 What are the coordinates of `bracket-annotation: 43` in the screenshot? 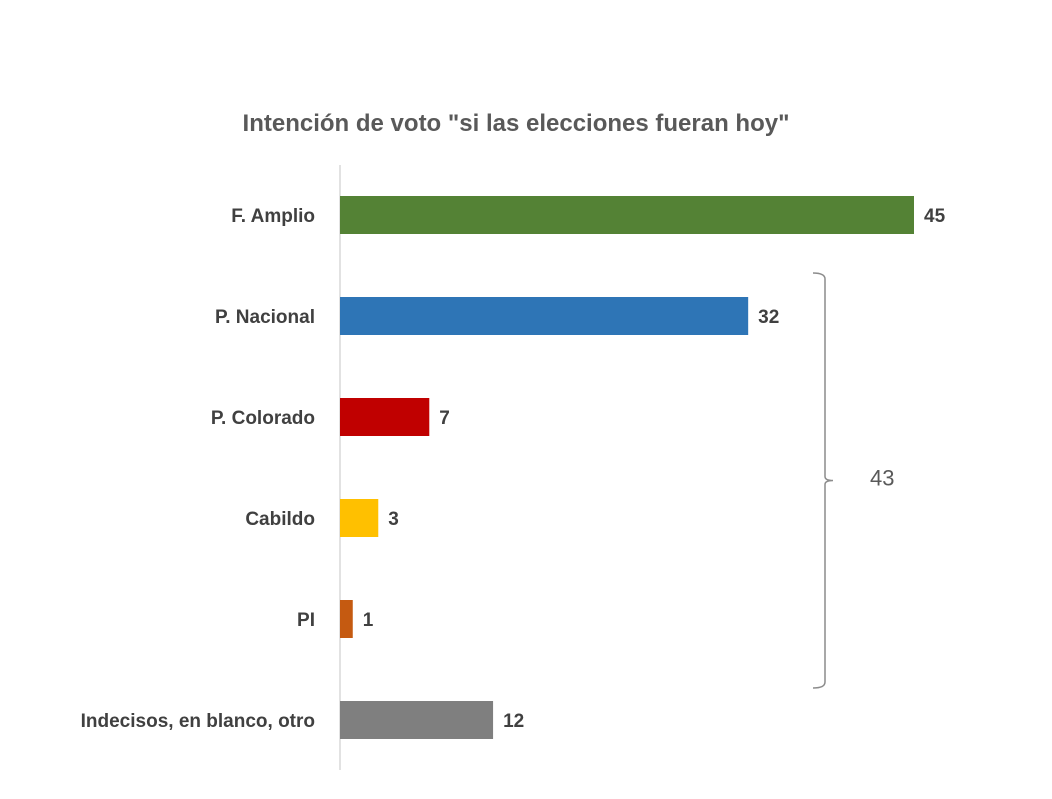 It's located at (853, 480).